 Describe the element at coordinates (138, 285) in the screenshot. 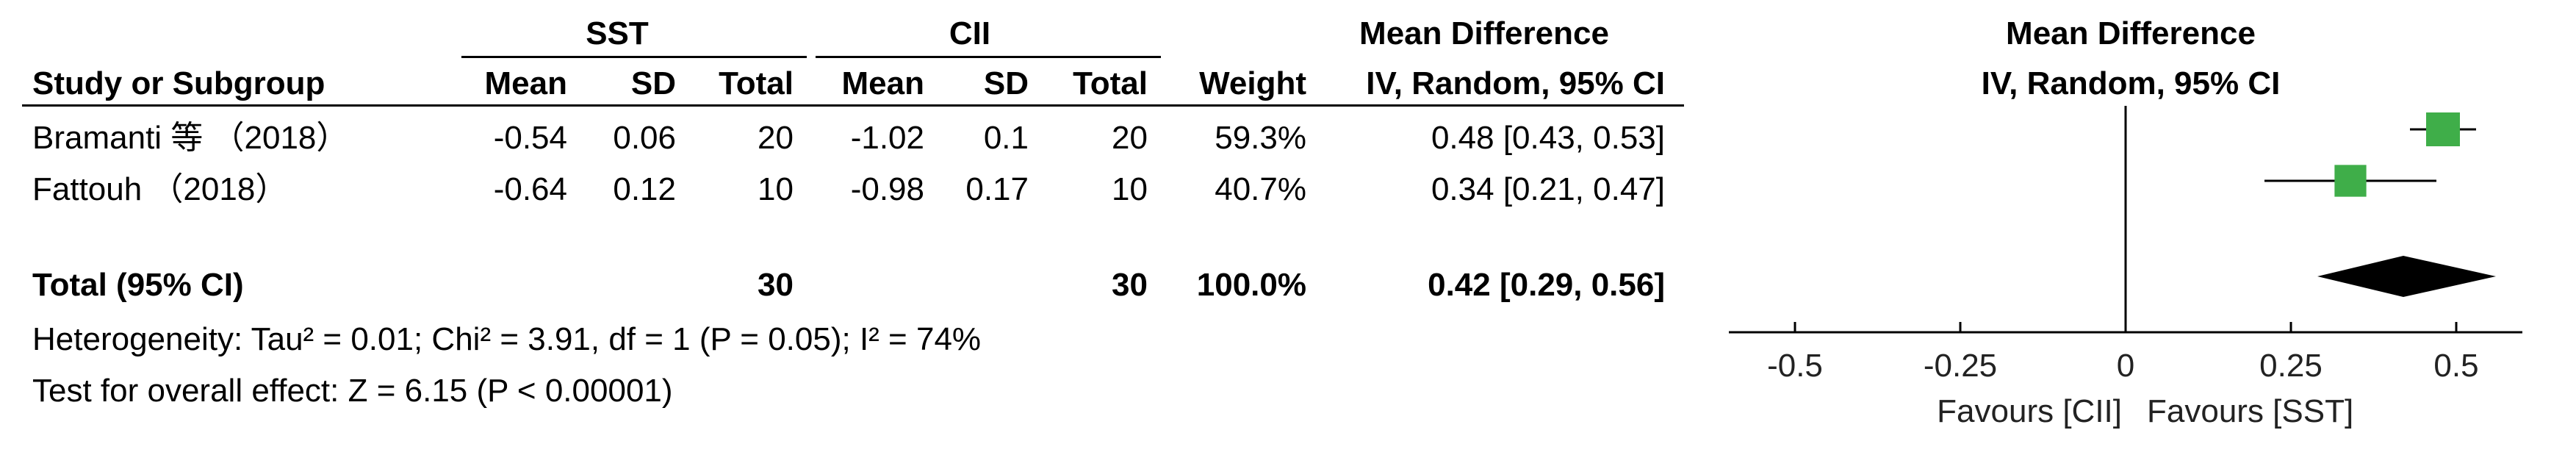

I see `total-label: Total (95% CI)` at that location.